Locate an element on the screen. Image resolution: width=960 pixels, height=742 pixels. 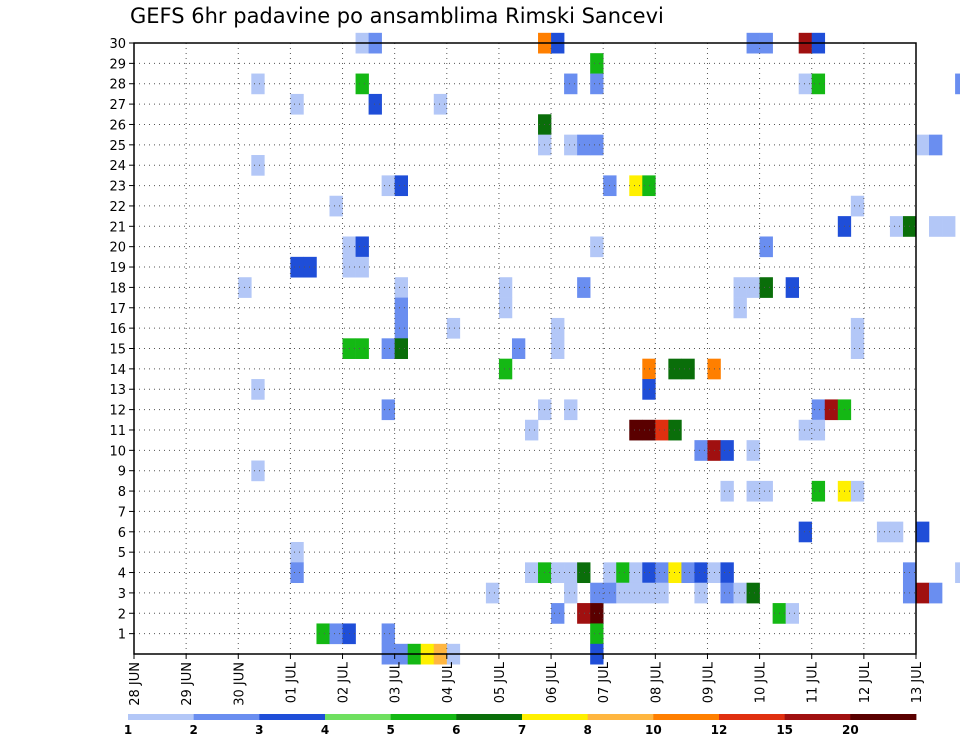
y-tick-label: 27 is located at coordinates (117, 105).